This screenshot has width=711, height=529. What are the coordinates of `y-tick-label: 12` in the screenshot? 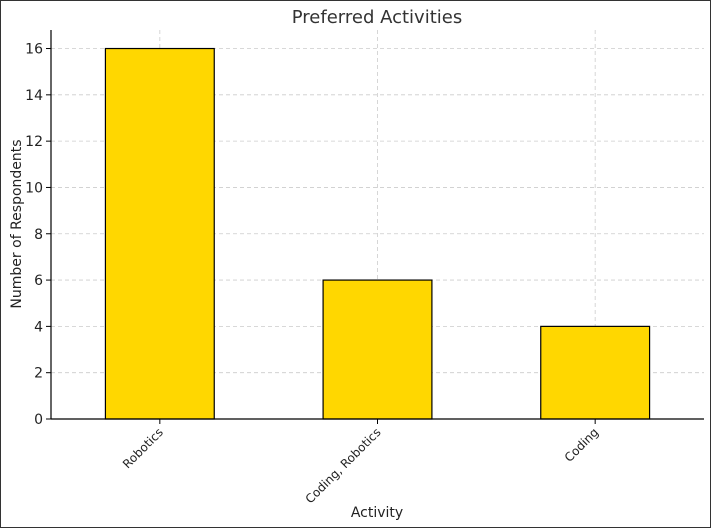 It's located at (34, 142).